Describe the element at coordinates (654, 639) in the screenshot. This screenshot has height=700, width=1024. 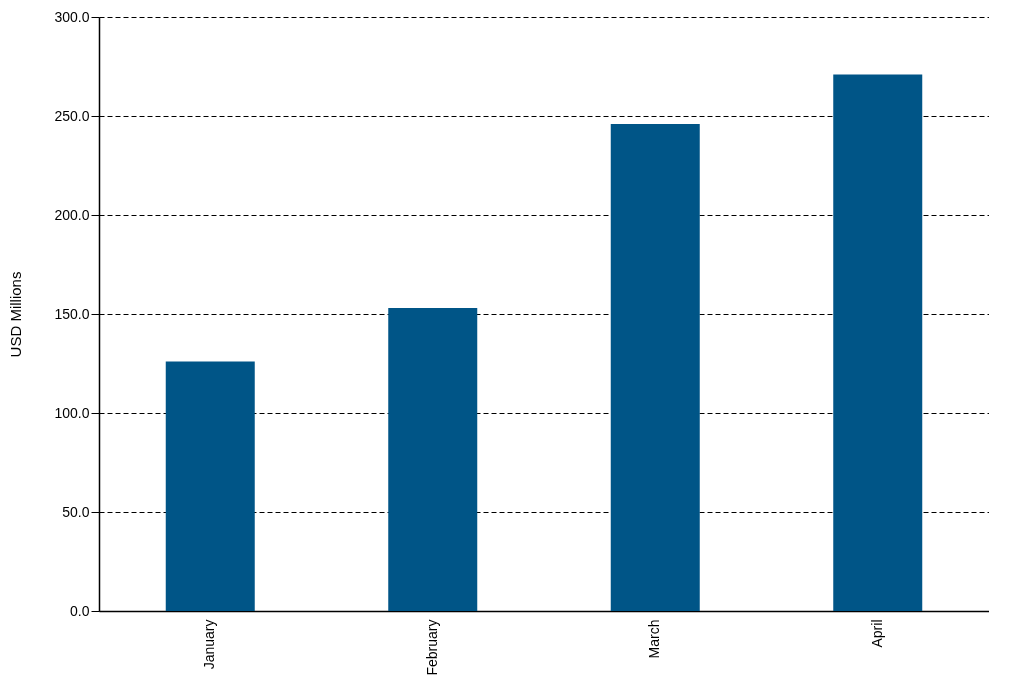
I see `x-tick-label: March` at that location.